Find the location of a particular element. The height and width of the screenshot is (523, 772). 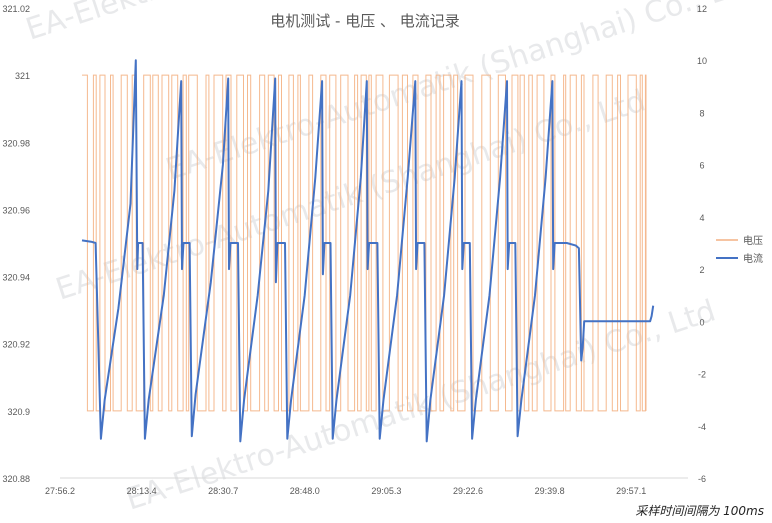

y-right-tick-label: 0 is located at coordinates (701, 322).